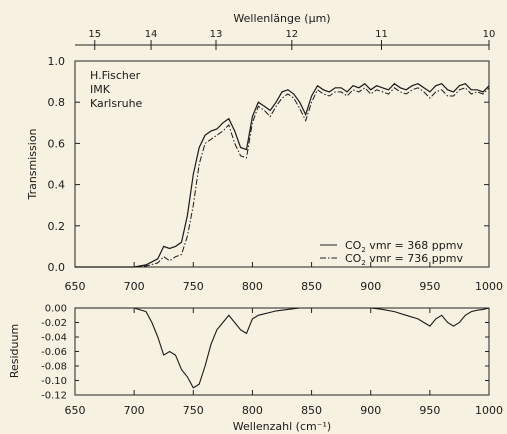  I want to click on annotation-line-2: IMK, so click(100, 89).